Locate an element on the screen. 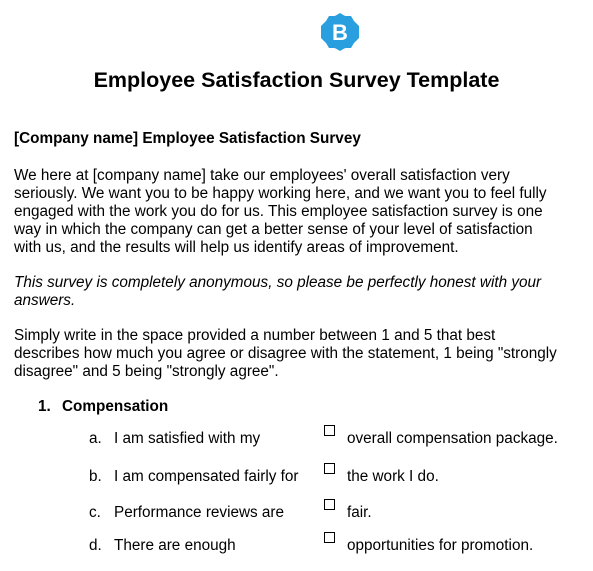  question-continuation: opportunities for promotion. is located at coordinates (440, 545).